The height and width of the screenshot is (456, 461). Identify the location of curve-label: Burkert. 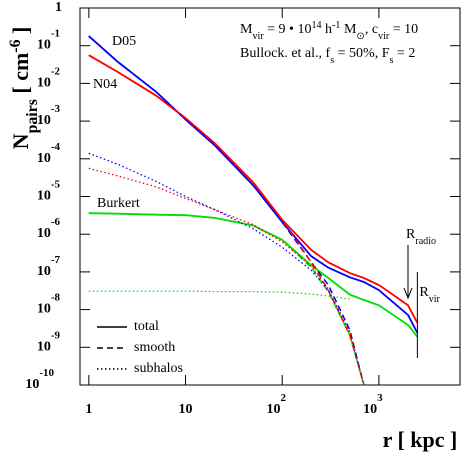
(118, 203).